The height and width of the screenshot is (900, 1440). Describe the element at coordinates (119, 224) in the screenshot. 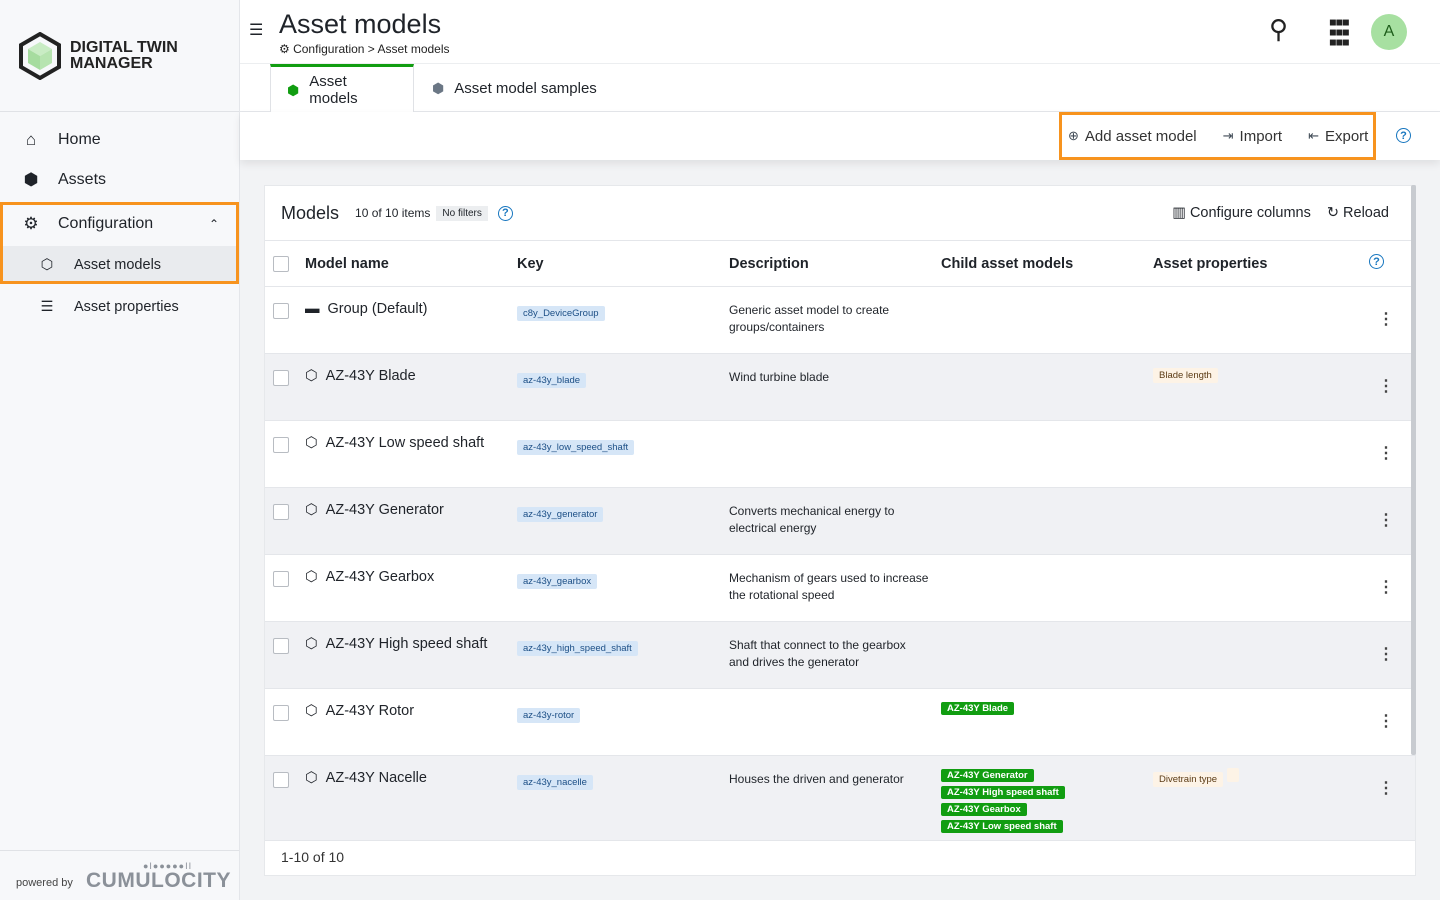

I see `sidebar-item-configuration: ⚙ Configuration ⌃` at that location.